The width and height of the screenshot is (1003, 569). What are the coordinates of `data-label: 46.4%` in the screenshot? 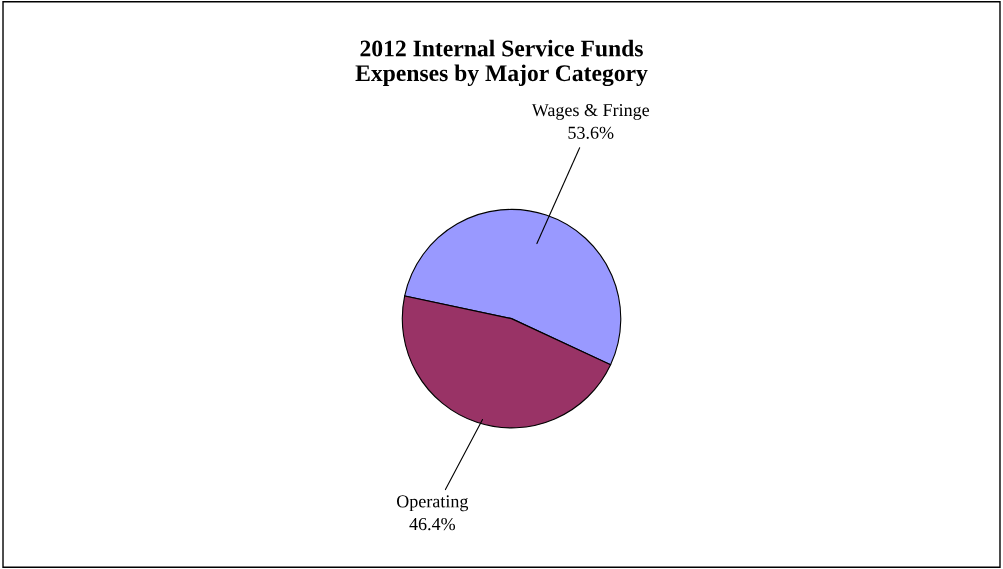 It's located at (432, 524).